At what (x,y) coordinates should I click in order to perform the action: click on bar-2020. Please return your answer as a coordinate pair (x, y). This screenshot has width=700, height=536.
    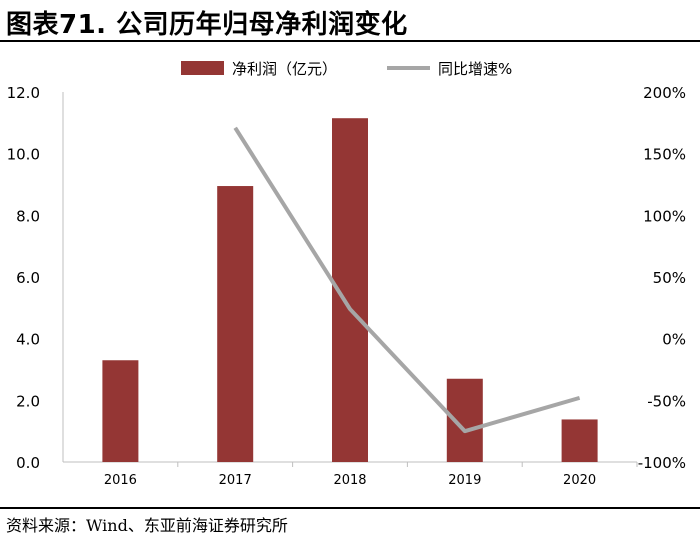
    Looking at the image, I should click on (580, 440).